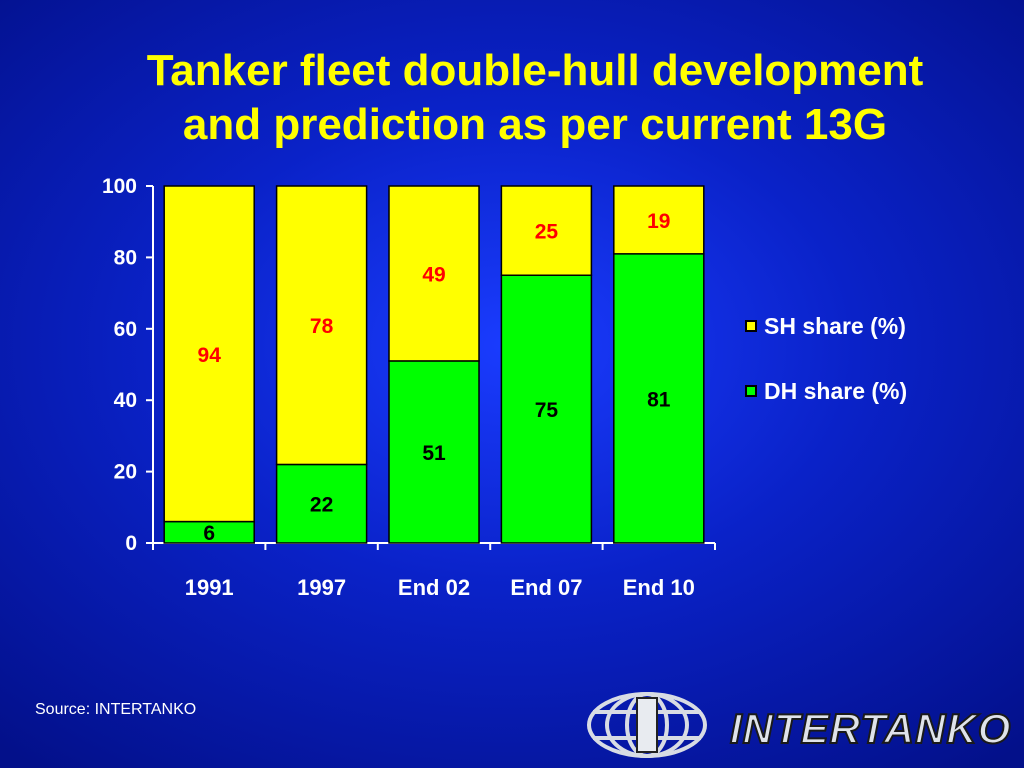 The image size is (1024, 768). Describe the element at coordinates (836, 390) in the screenshot. I see `legend-label-dh: DH share (%)` at that location.